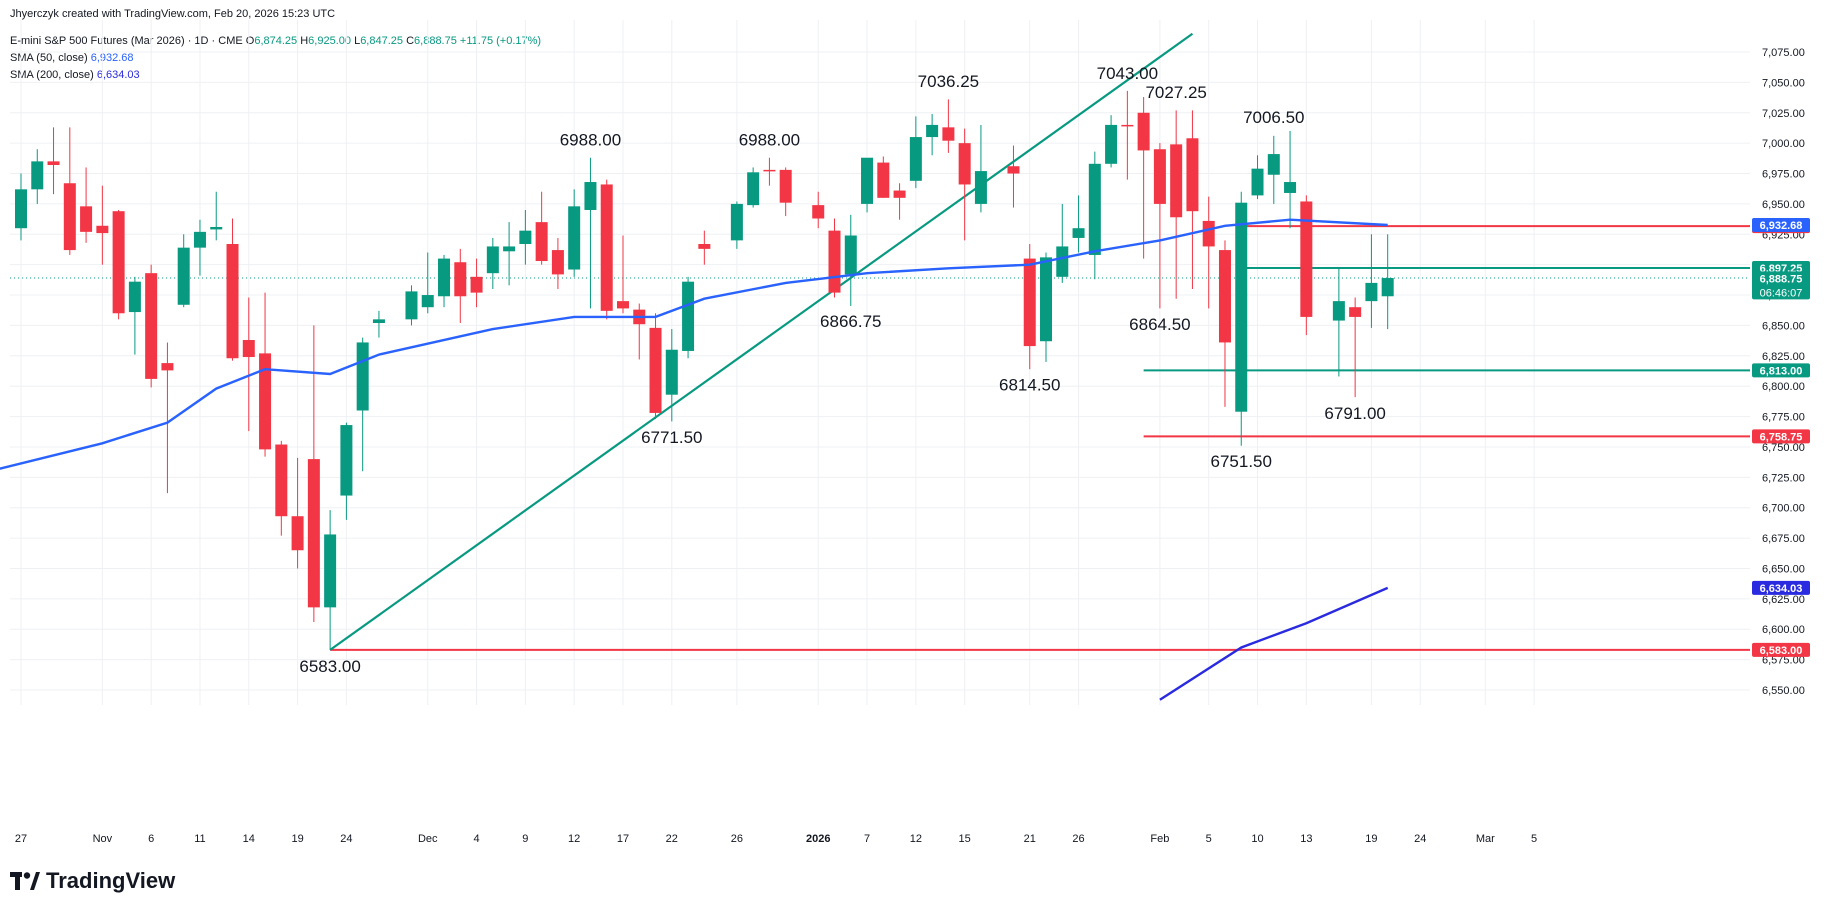 The height and width of the screenshot is (913, 1835). I want to click on sma200-legend: SMA (200, close) 6,634.03, so click(75, 75).